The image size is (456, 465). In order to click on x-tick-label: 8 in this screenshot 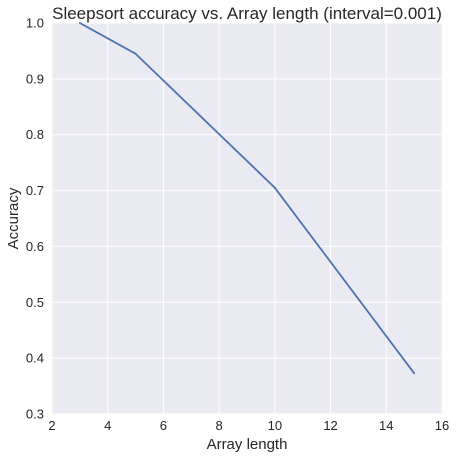, I will do `click(219, 425)`.